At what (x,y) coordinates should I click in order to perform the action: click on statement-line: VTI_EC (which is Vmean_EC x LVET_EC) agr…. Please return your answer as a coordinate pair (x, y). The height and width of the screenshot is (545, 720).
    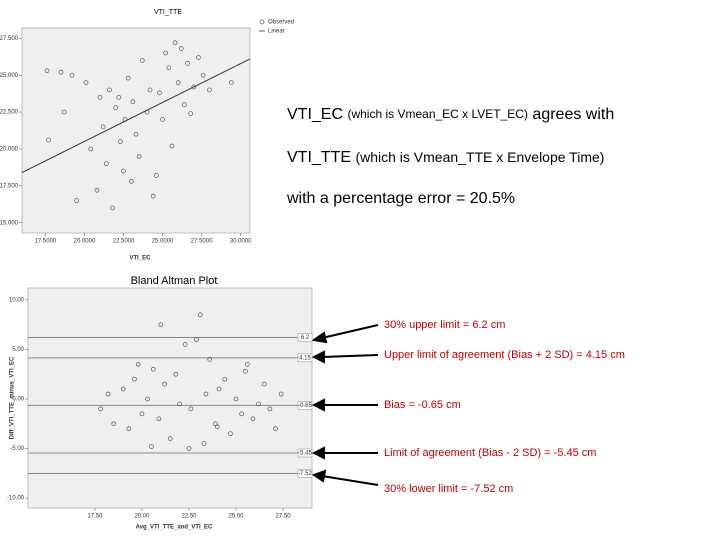
    Looking at the image, I should click on (450, 114).